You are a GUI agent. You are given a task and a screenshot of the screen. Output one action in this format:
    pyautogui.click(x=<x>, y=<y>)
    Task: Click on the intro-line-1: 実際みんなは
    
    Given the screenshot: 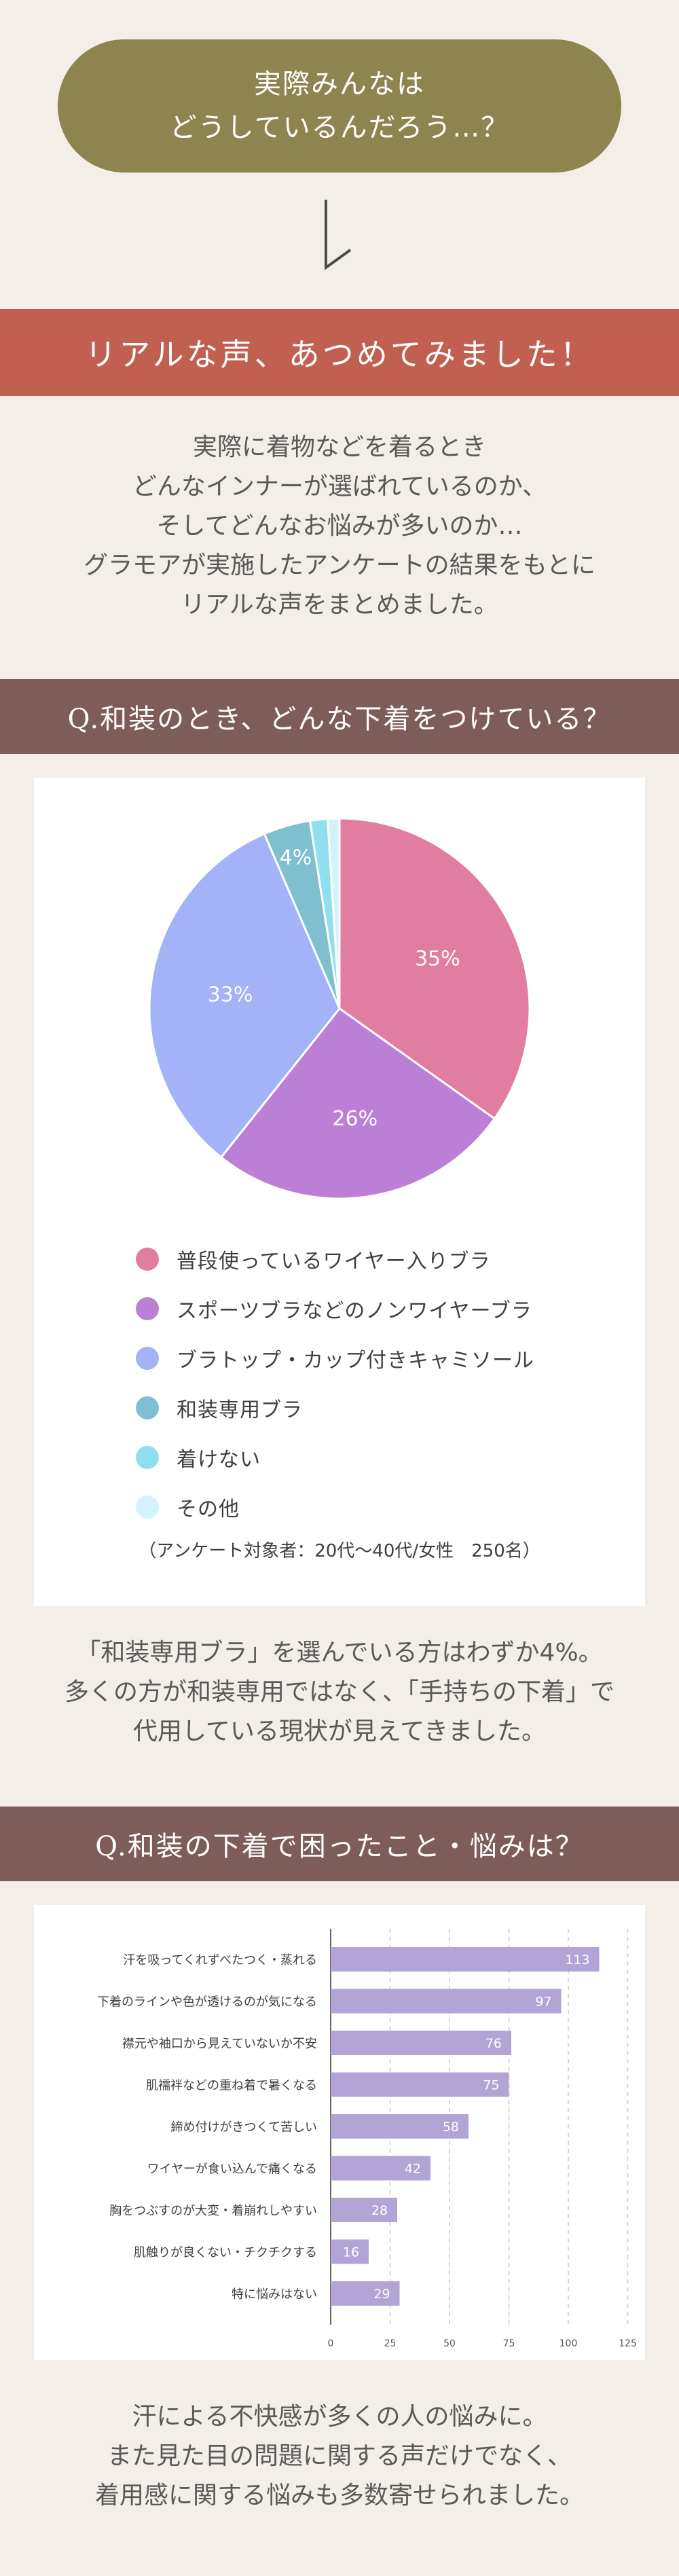 What is the action you would take?
    pyautogui.click(x=340, y=84)
    